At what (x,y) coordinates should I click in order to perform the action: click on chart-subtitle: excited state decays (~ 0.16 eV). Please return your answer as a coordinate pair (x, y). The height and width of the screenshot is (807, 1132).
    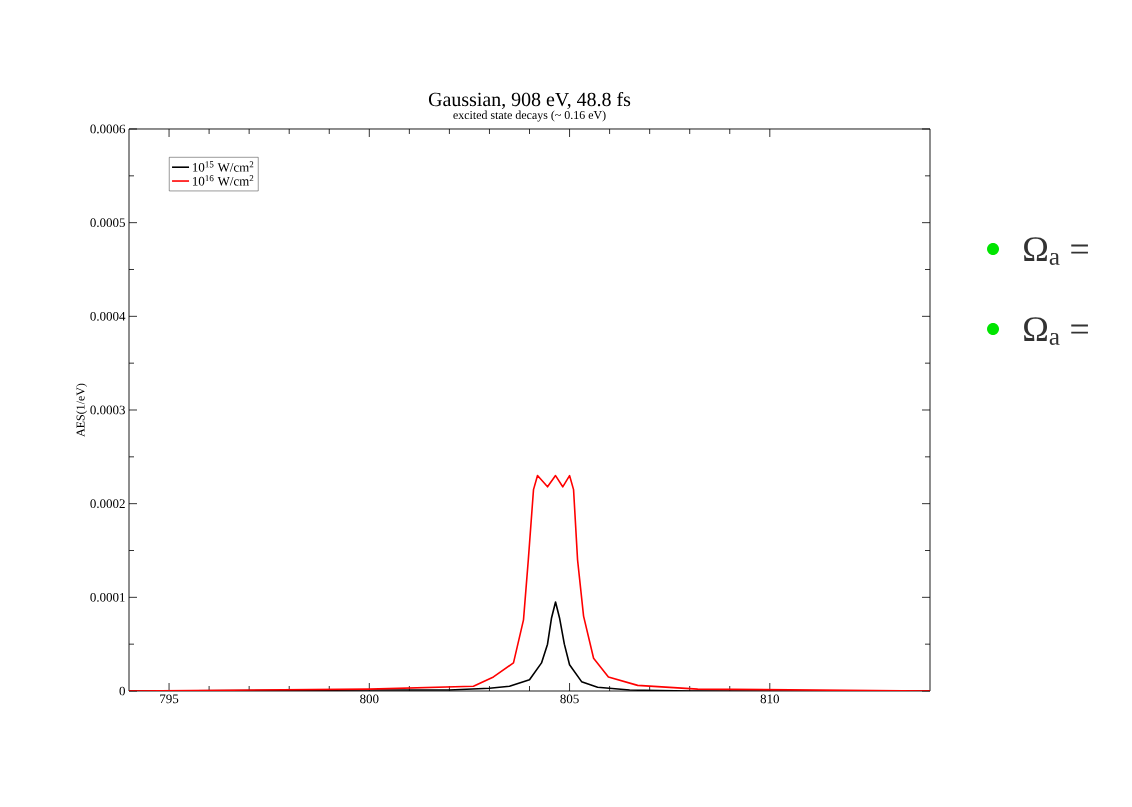
    Looking at the image, I should click on (529, 116).